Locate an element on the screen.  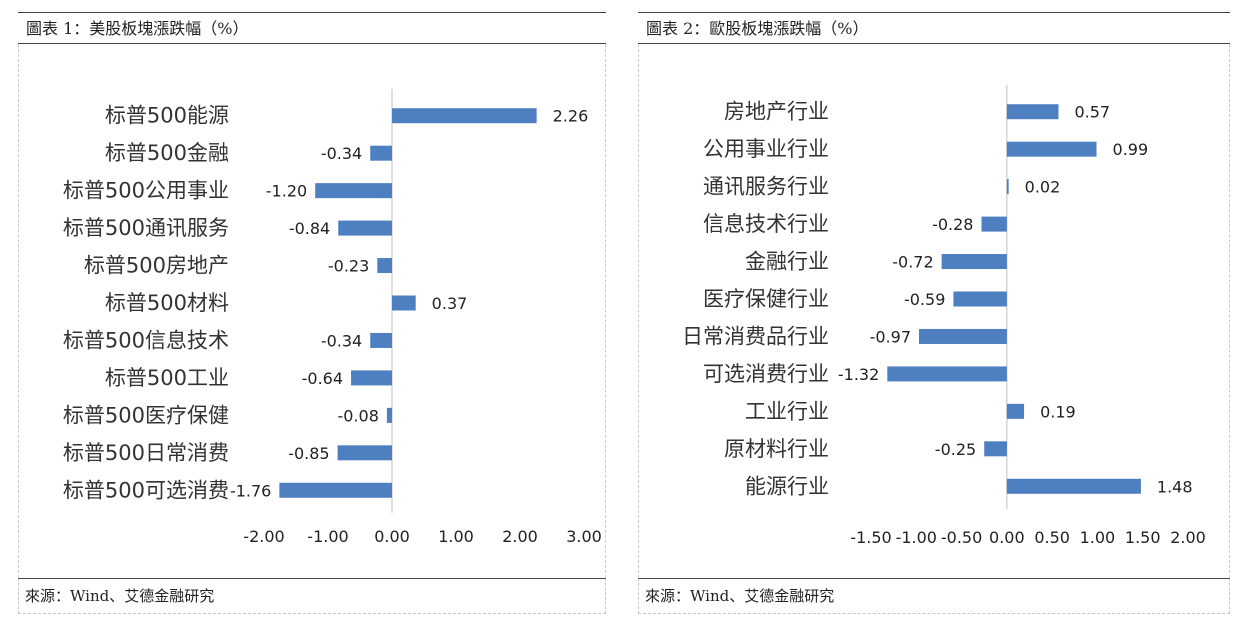
category-label: 公用事业行业 is located at coordinates (766, 149).